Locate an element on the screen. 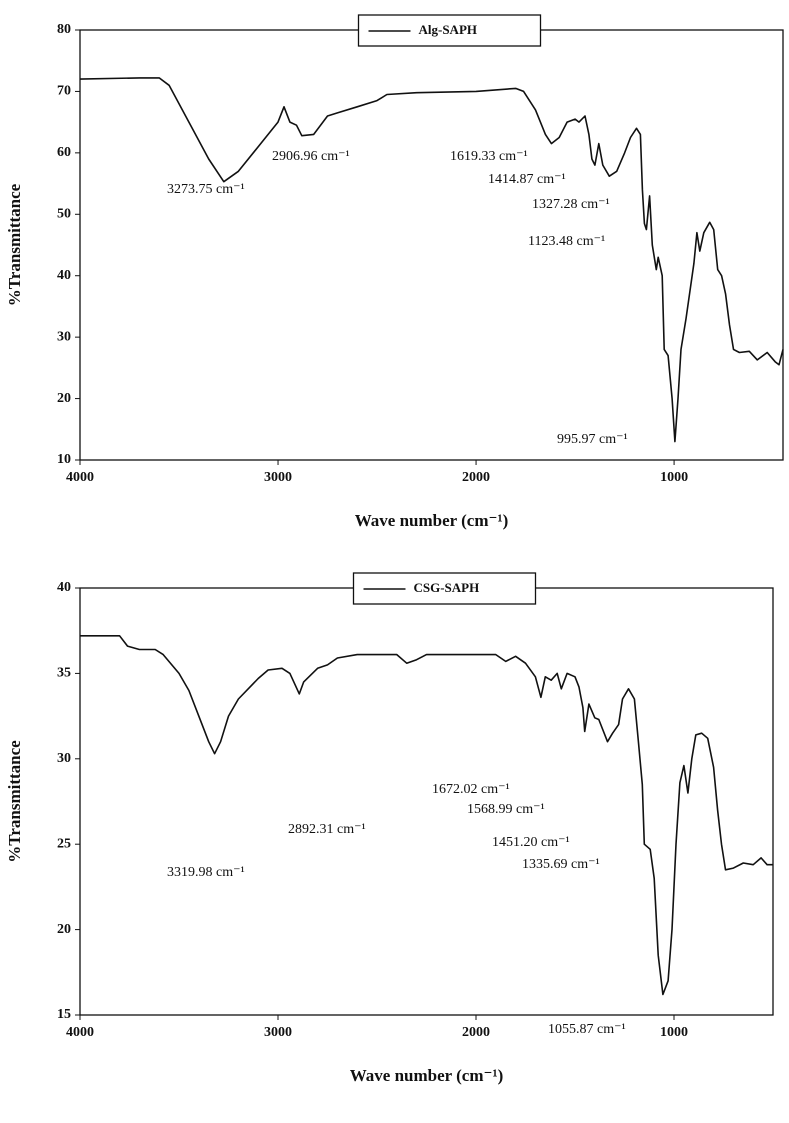 Image resolution: width=789 pixels, height=1123 pixels. peak-label: 1414.87 cm⁻¹ is located at coordinates (527, 179).